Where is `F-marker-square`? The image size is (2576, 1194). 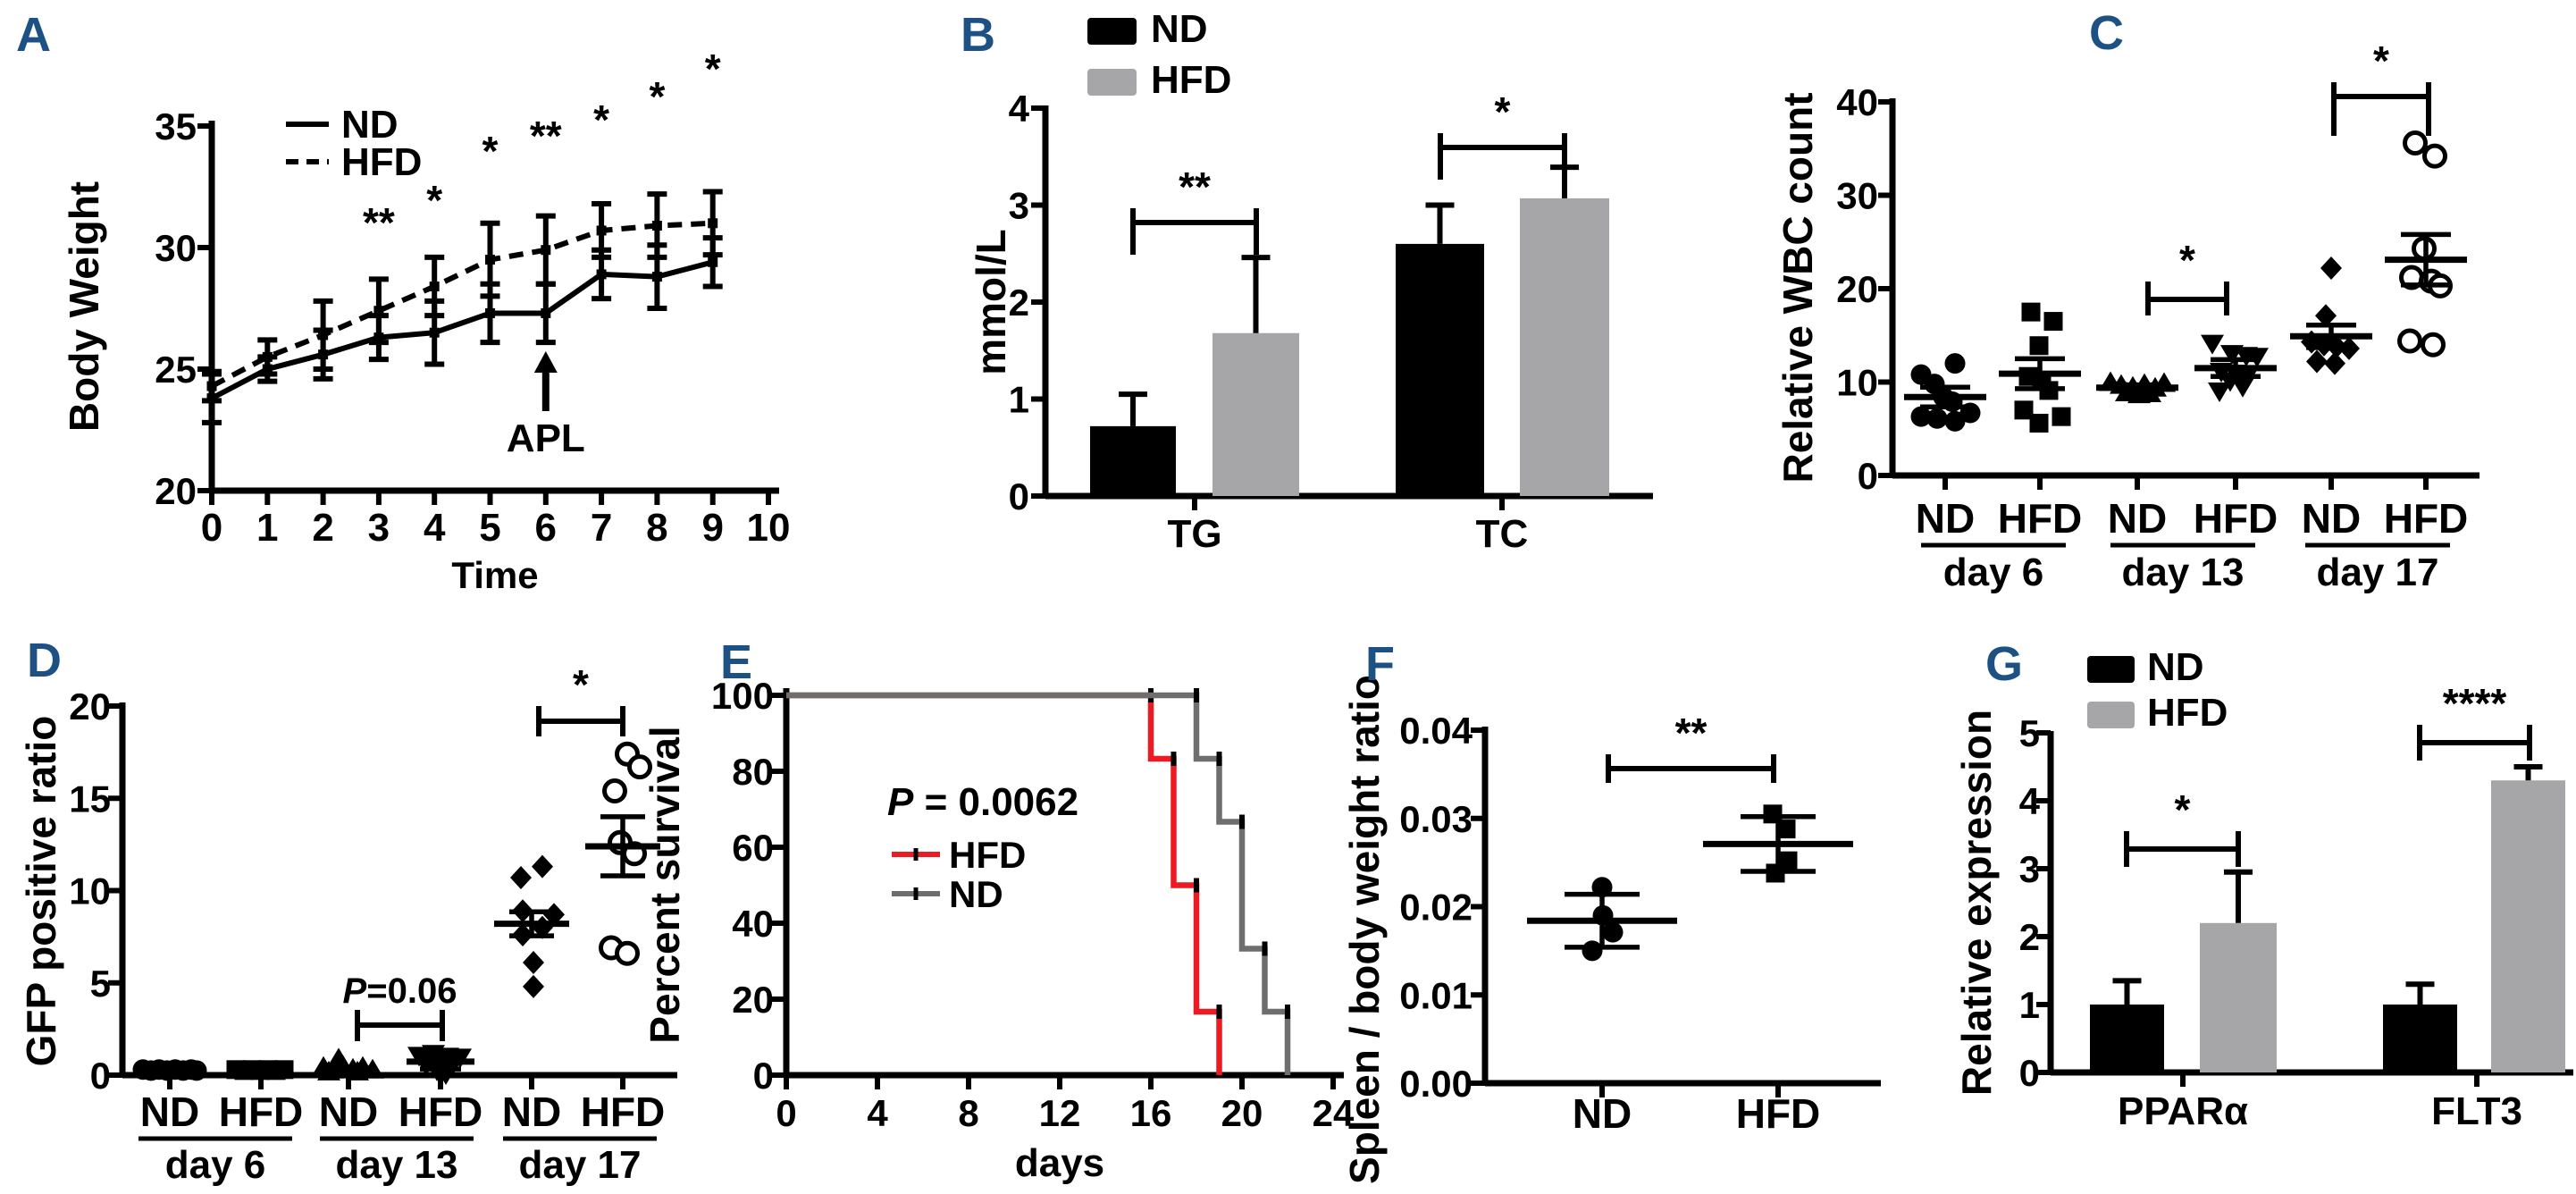
F-marker-square is located at coordinates (1786, 829).